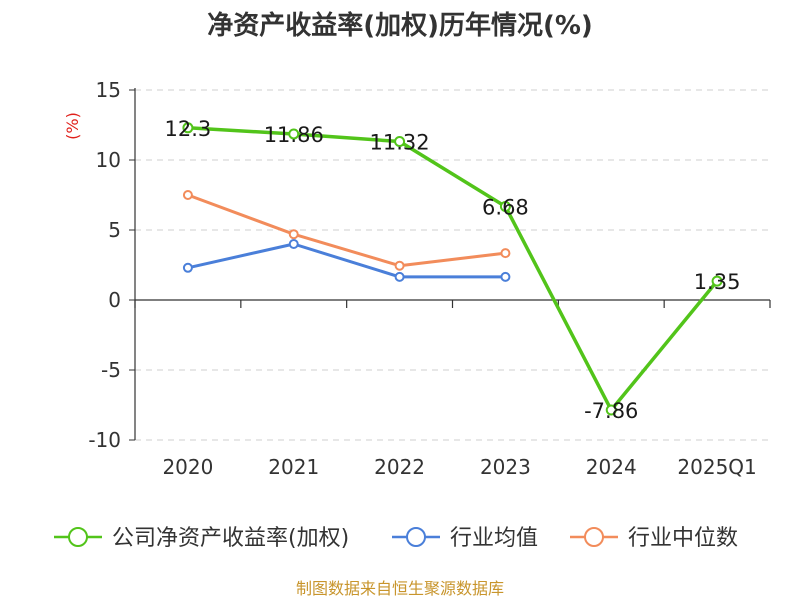 This screenshot has width=800, height=600. I want to click on data-label-company: 11.86, so click(294, 135).